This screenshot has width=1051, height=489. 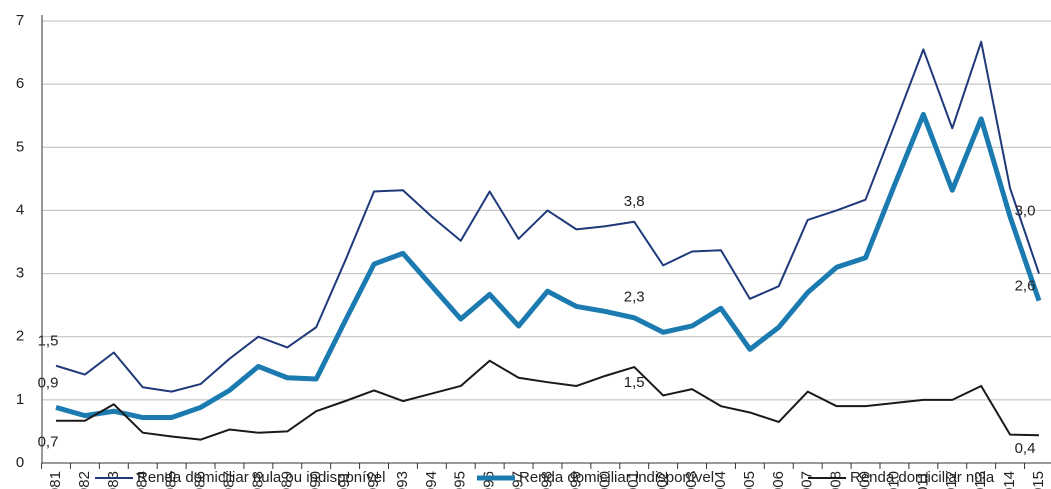 What do you see at coordinates (980, 480) in the screenshot?
I see `x-tick-label: 2013` at bounding box center [980, 480].